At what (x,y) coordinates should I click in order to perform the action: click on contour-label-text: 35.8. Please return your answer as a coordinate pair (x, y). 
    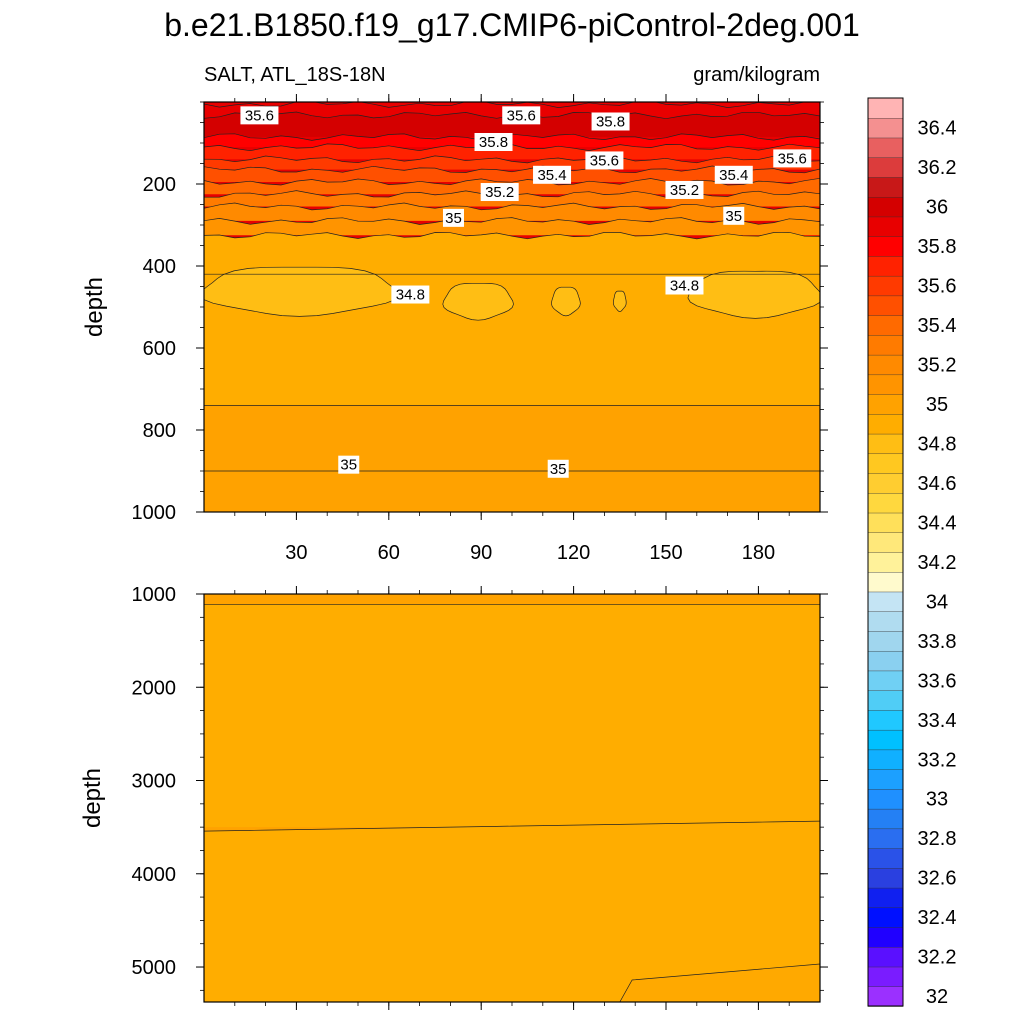
    Looking at the image, I should click on (610, 122).